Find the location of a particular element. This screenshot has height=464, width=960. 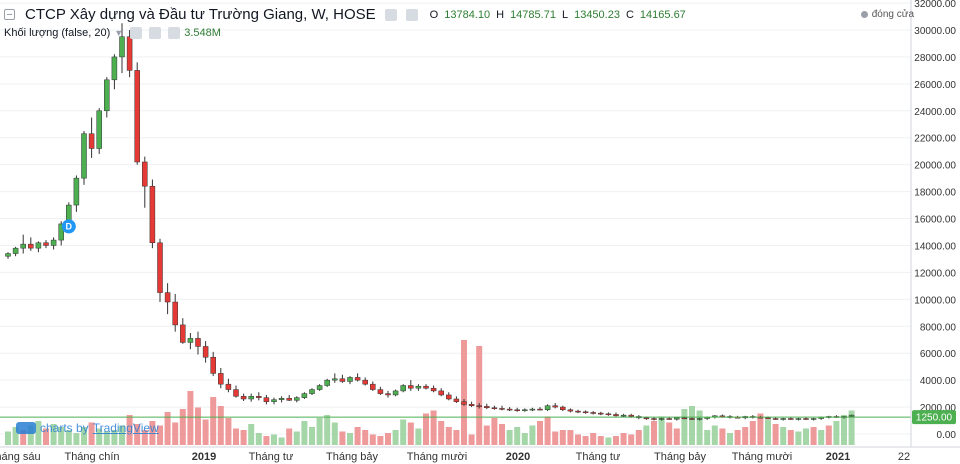

volume-settings-icon is located at coordinates (155, 33).